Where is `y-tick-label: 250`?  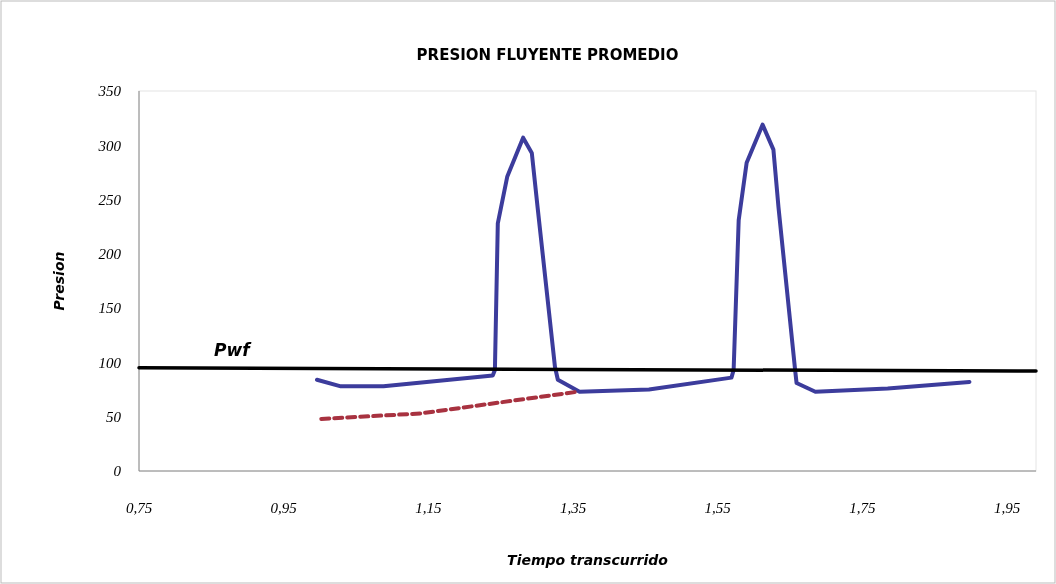
y-tick-label: 250 is located at coordinates (110, 199).